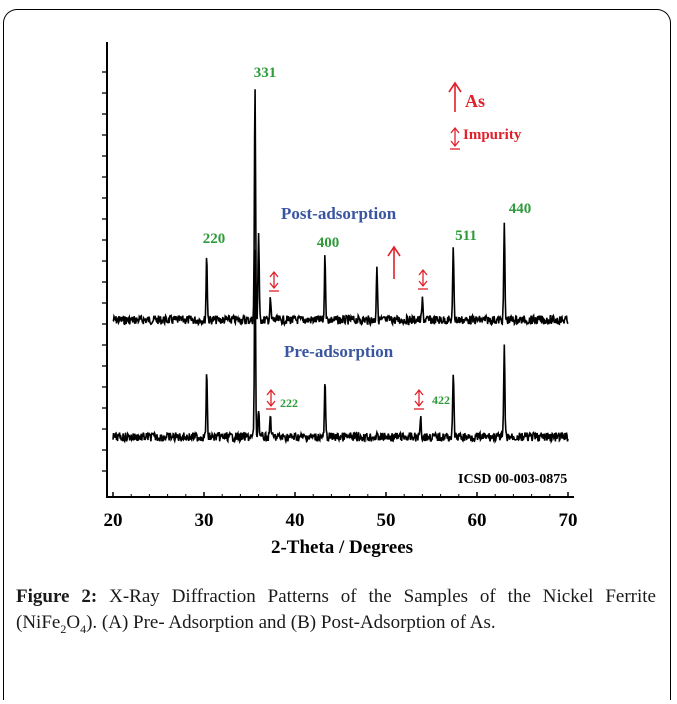 The image size is (677, 704). Describe the element at coordinates (339, 213) in the screenshot. I see `series-label-post: Post-adsorption` at that location.